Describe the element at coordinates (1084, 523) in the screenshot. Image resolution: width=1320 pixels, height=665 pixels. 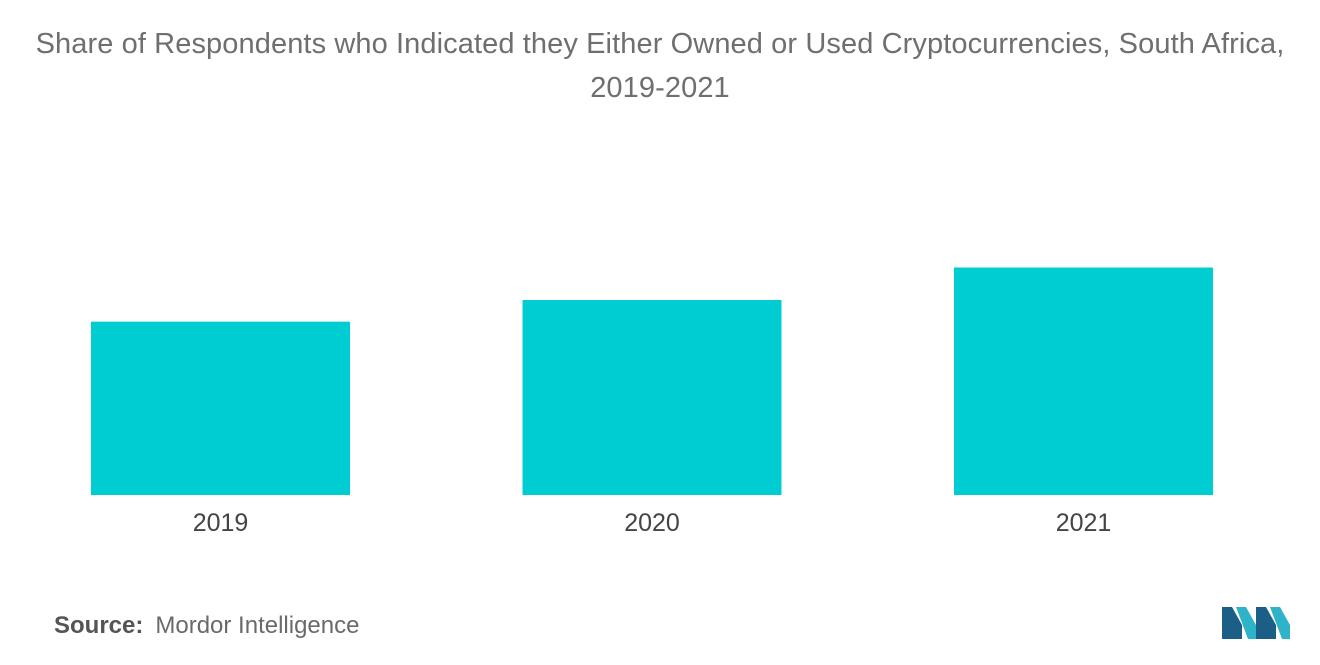
I see `x-tick-label-2021: 2021` at that location.